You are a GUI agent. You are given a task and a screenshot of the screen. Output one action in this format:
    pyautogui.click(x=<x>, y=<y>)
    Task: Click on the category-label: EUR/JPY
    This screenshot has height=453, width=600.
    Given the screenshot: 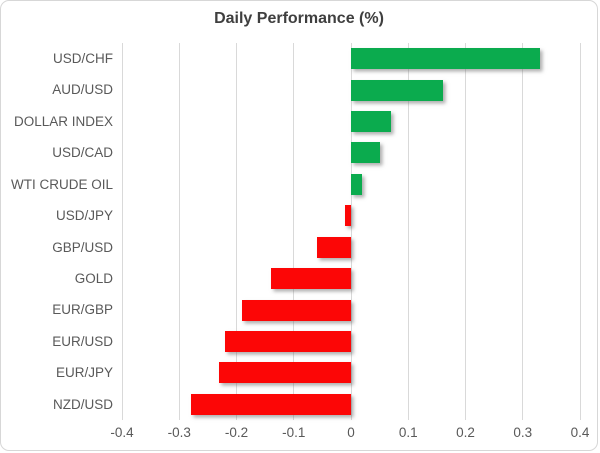 What is the action you would take?
    pyautogui.click(x=84, y=373)
    